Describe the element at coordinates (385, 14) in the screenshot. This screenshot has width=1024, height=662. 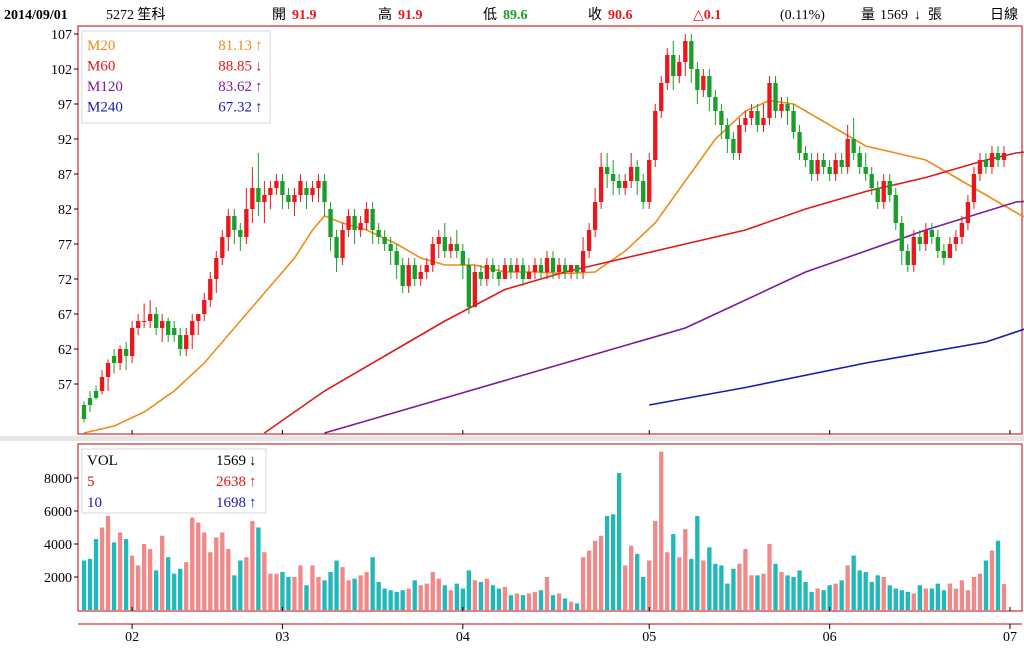
I see `header-high-label: 高` at that location.